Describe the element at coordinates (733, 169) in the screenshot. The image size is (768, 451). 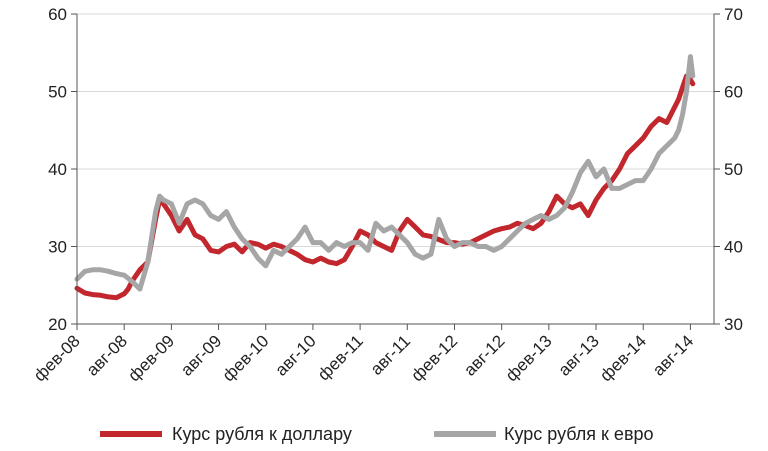
I see `right-tick-label: 50` at that location.